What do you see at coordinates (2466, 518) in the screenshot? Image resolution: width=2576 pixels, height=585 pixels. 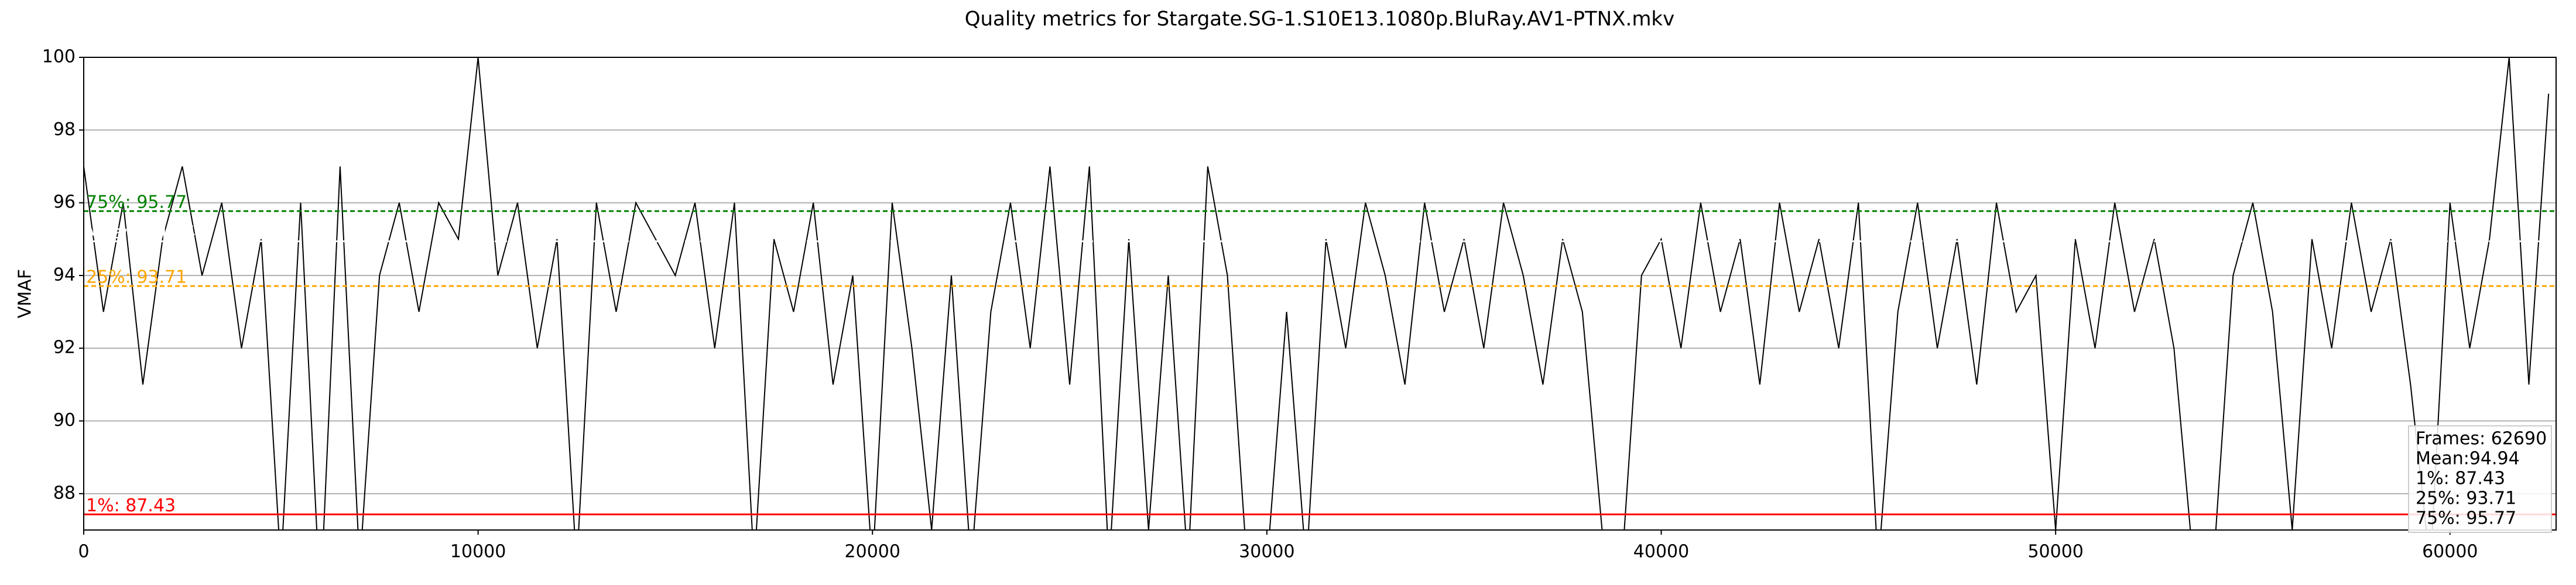 I see `stats-text: 75%: 95.77` at bounding box center [2466, 518].